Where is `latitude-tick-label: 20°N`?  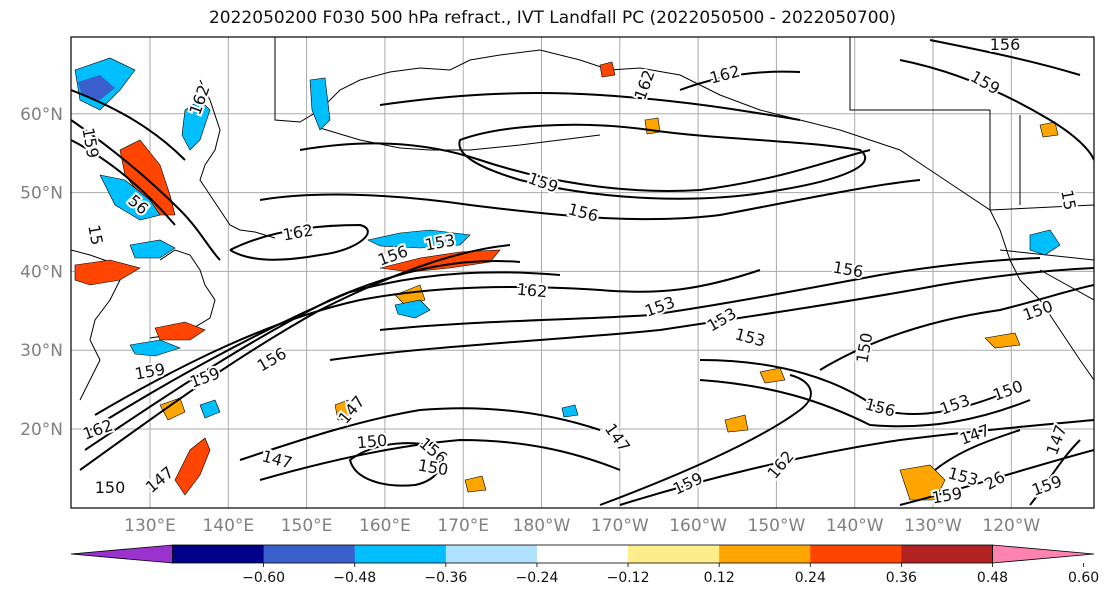
latitude-tick-label: 20°N is located at coordinates (41, 430).